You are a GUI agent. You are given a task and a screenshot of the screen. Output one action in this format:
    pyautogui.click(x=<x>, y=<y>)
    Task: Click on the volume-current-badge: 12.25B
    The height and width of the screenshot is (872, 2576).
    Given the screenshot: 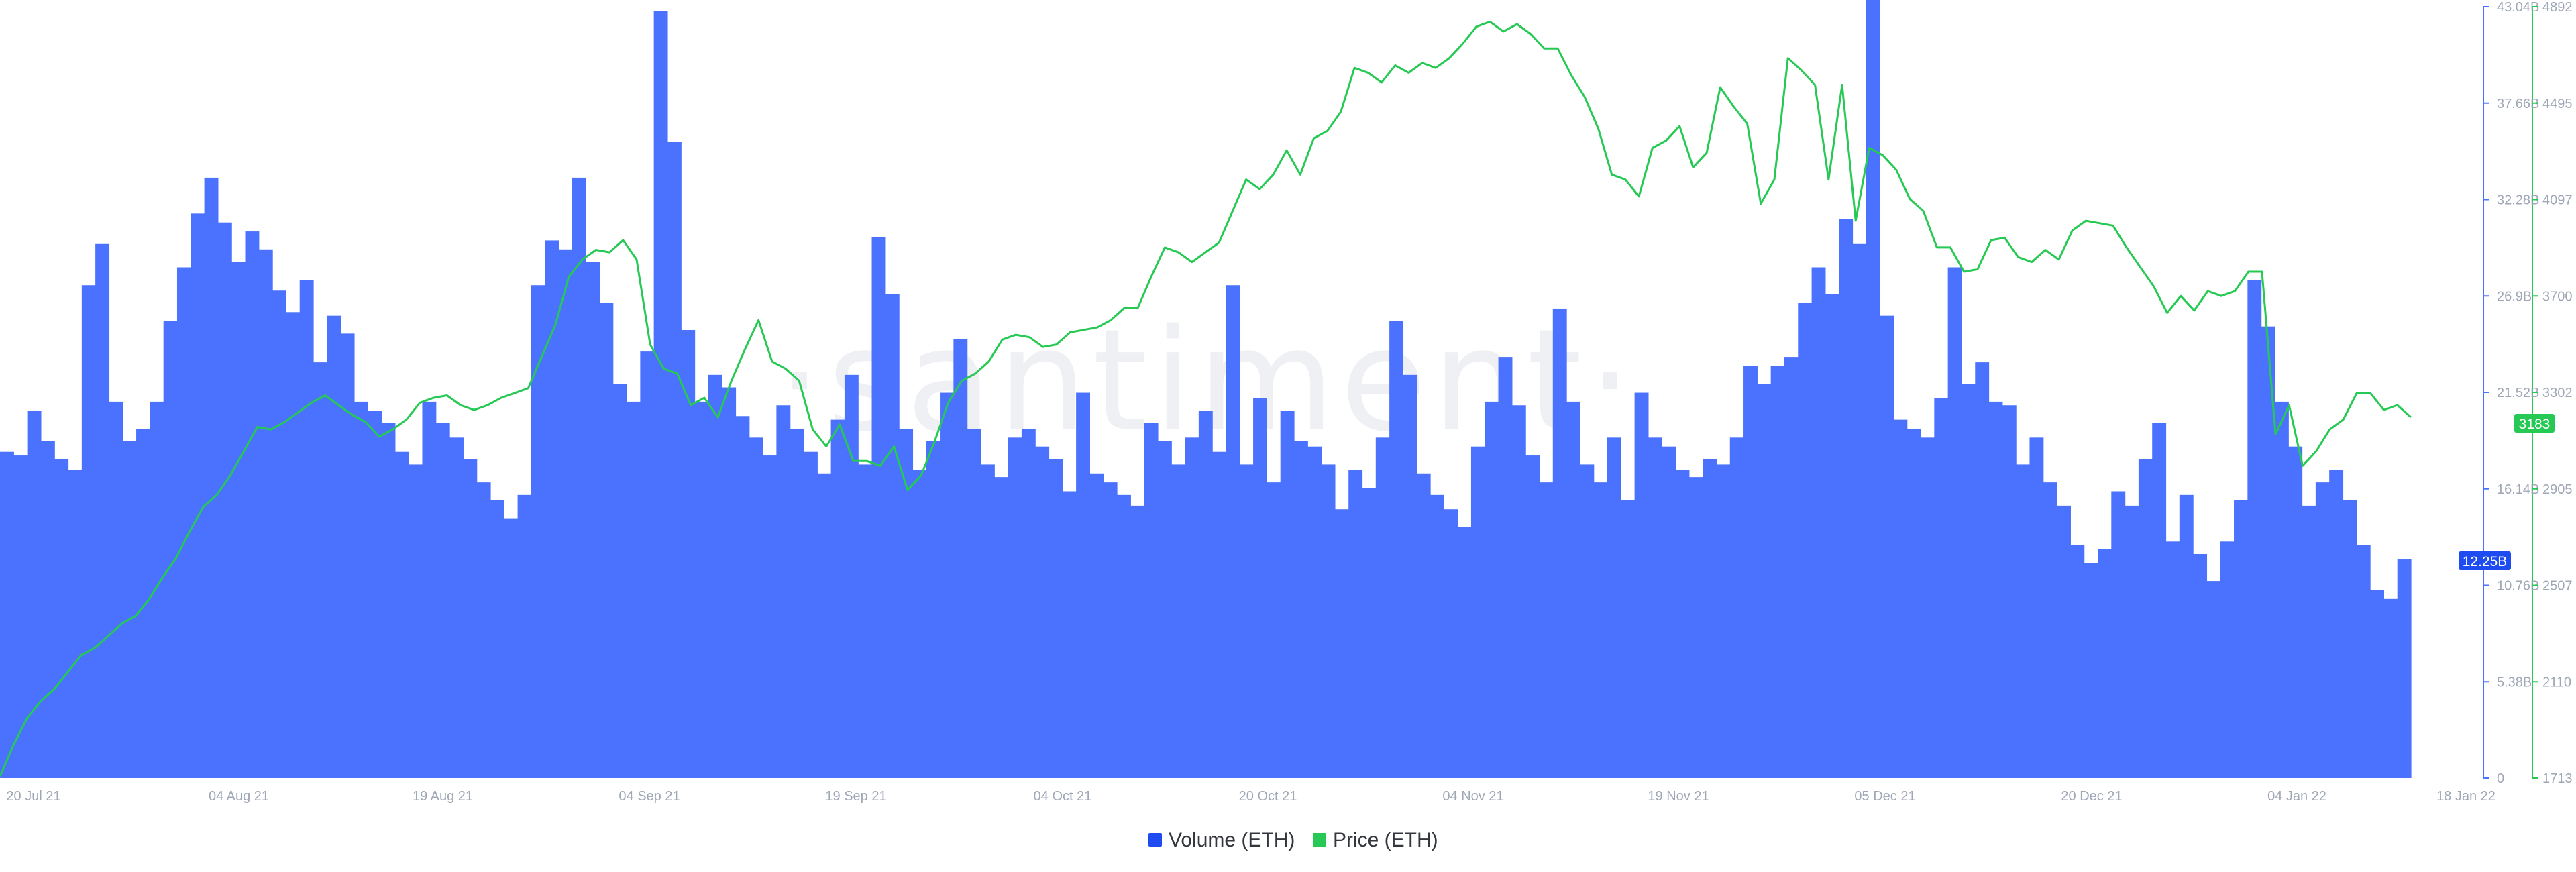 What is the action you would take?
    pyautogui.click(x=2485, y=560)
    